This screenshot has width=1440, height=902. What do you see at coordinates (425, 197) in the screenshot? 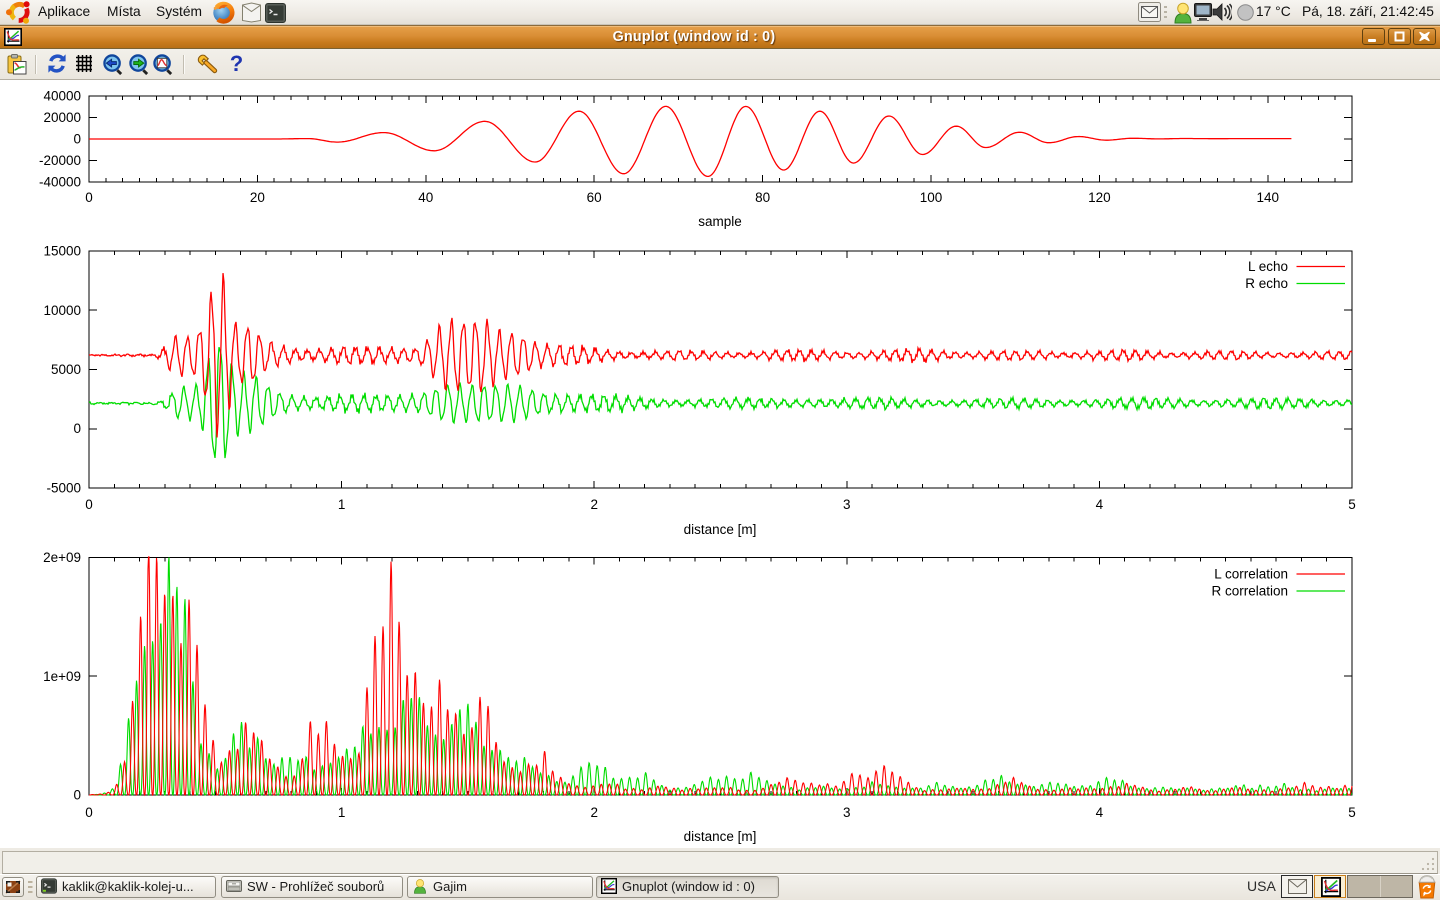
I see `svg-text: 40` at bounding box center [425, 197].